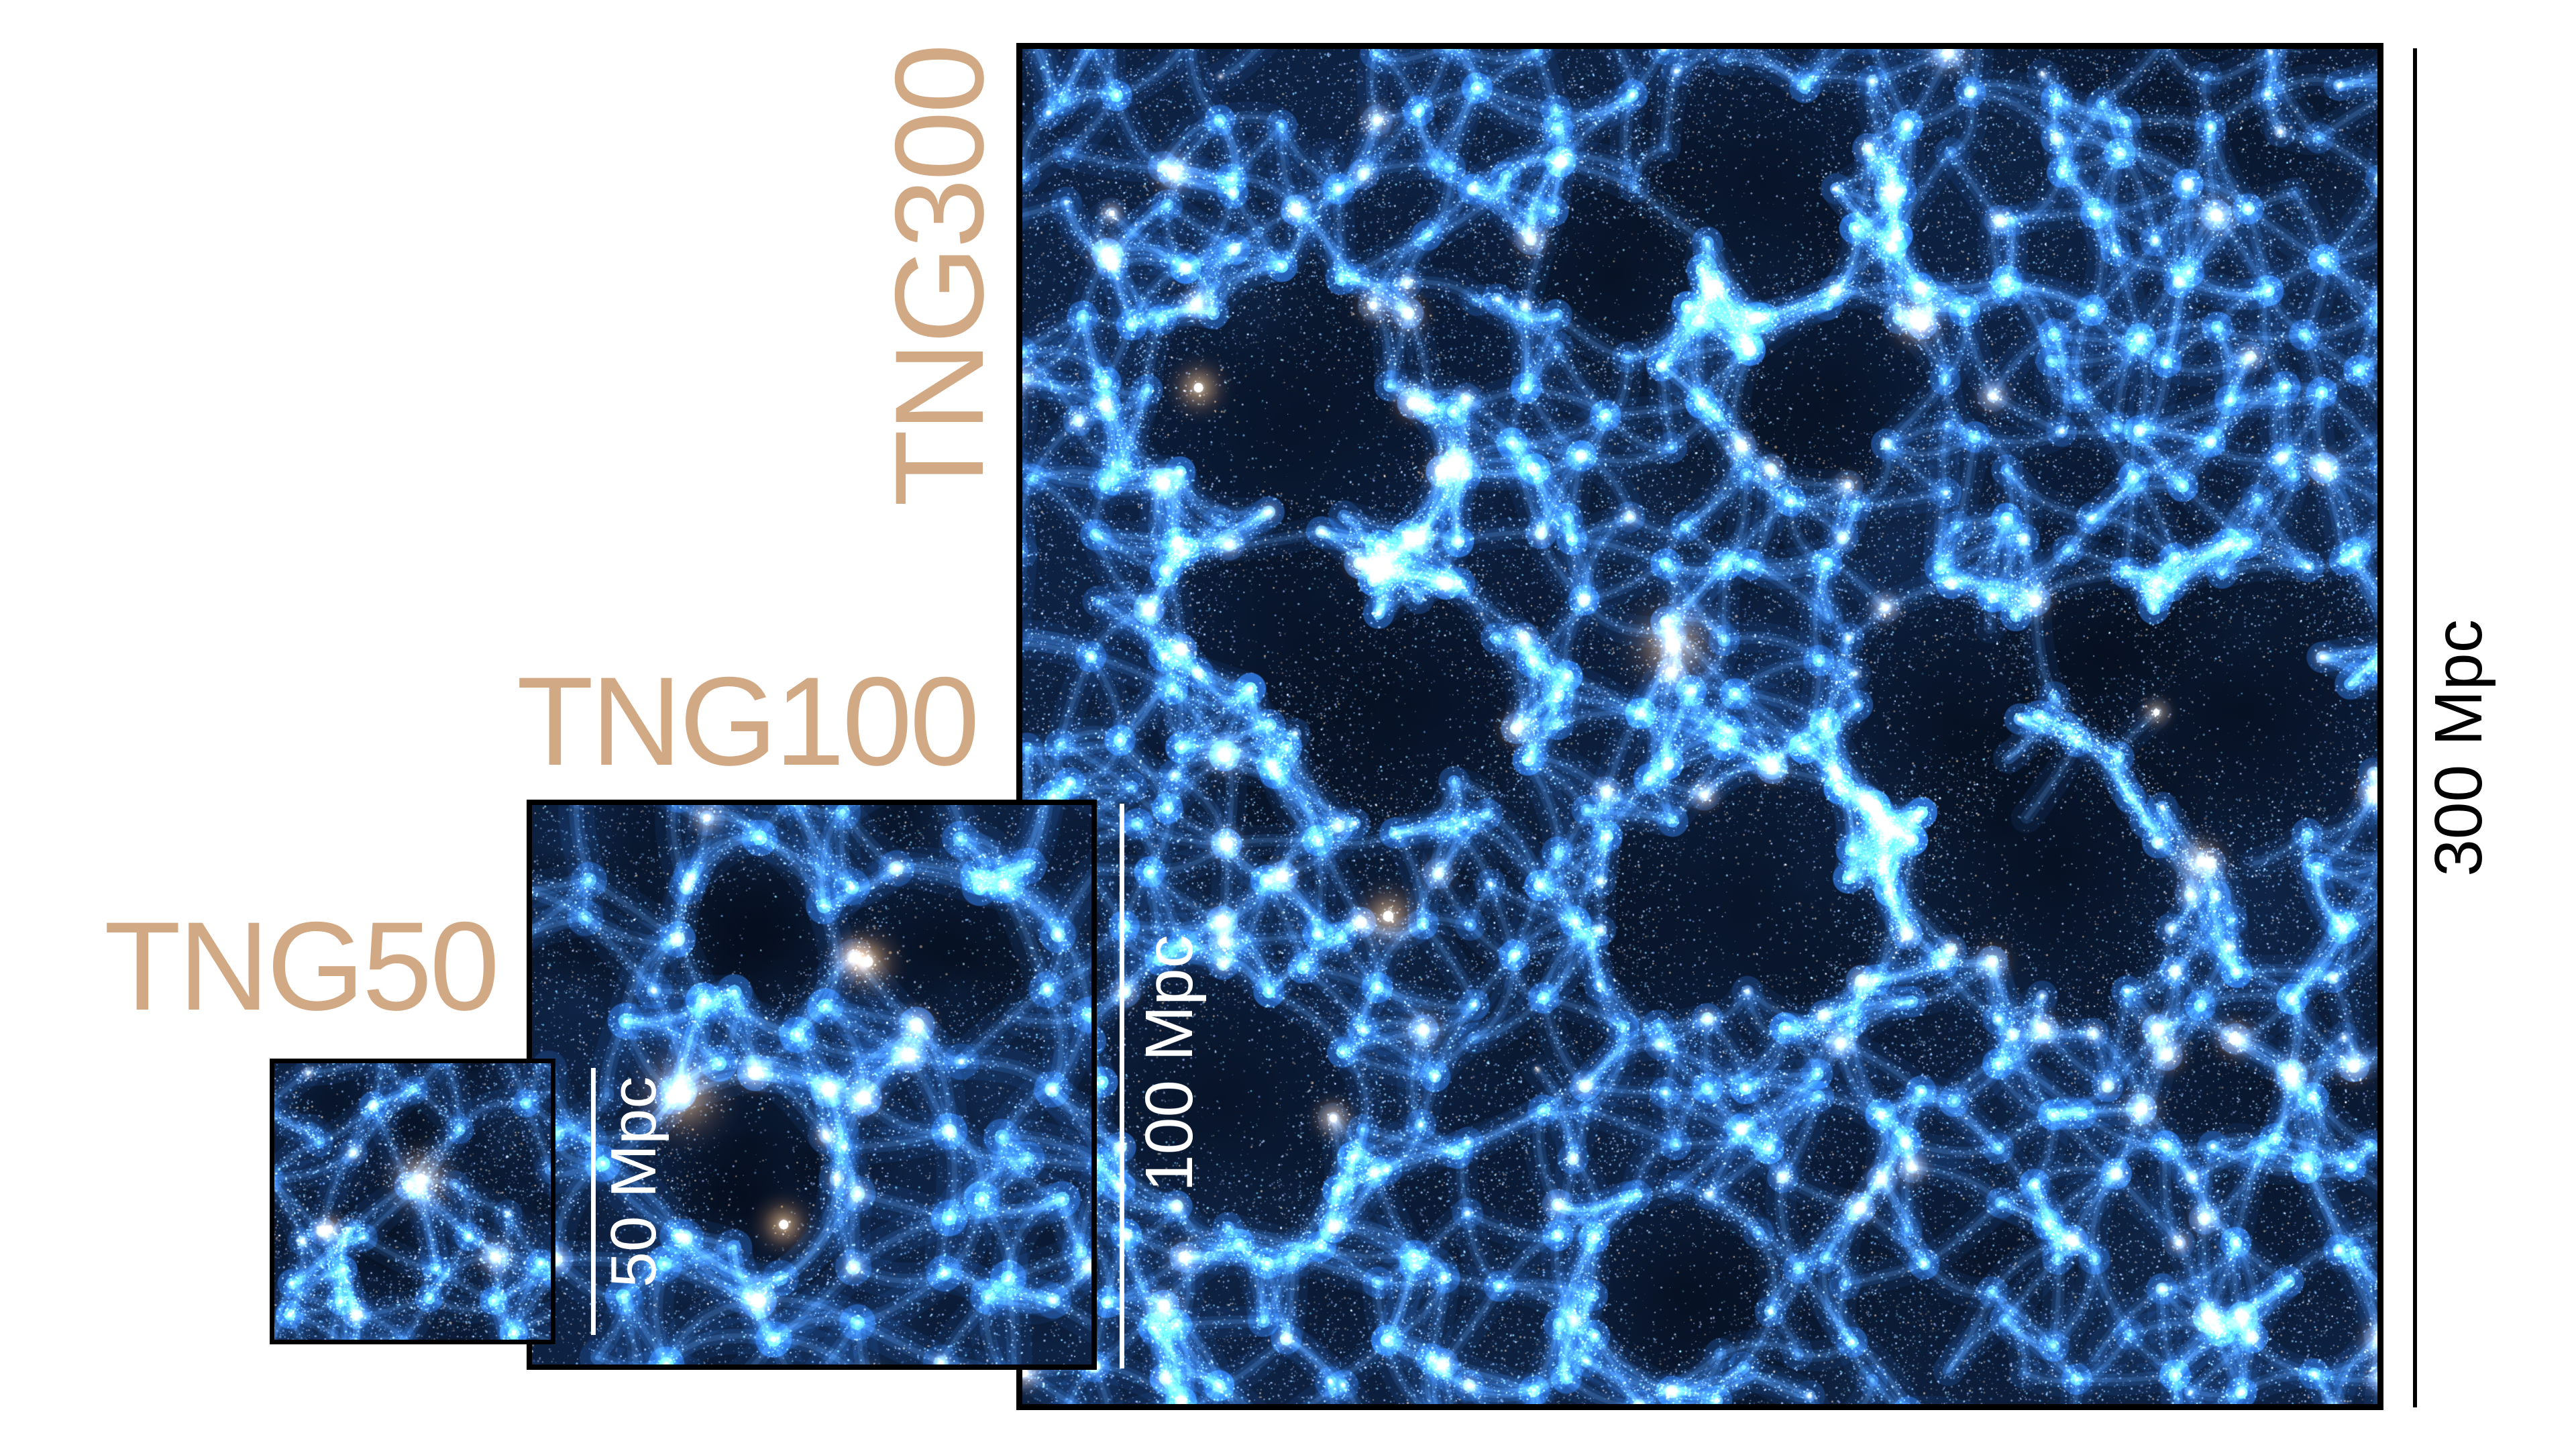 The height and width of the screenshot is (1449, 2576). Describe the element at coordinates (1122, 1086) in the screenshot. I see `tng100-scale-bar` at that location.